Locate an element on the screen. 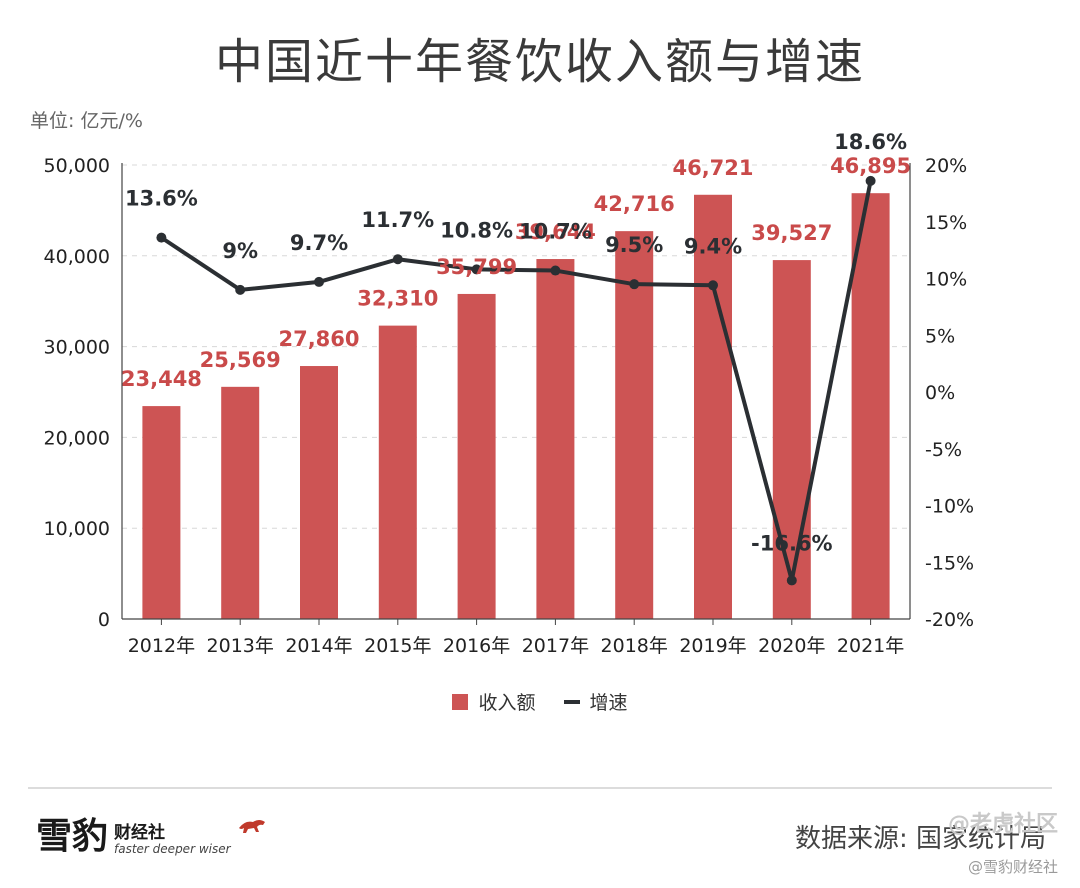  y-left-tick-label: 50,000 is located at coordinates (77, 166).